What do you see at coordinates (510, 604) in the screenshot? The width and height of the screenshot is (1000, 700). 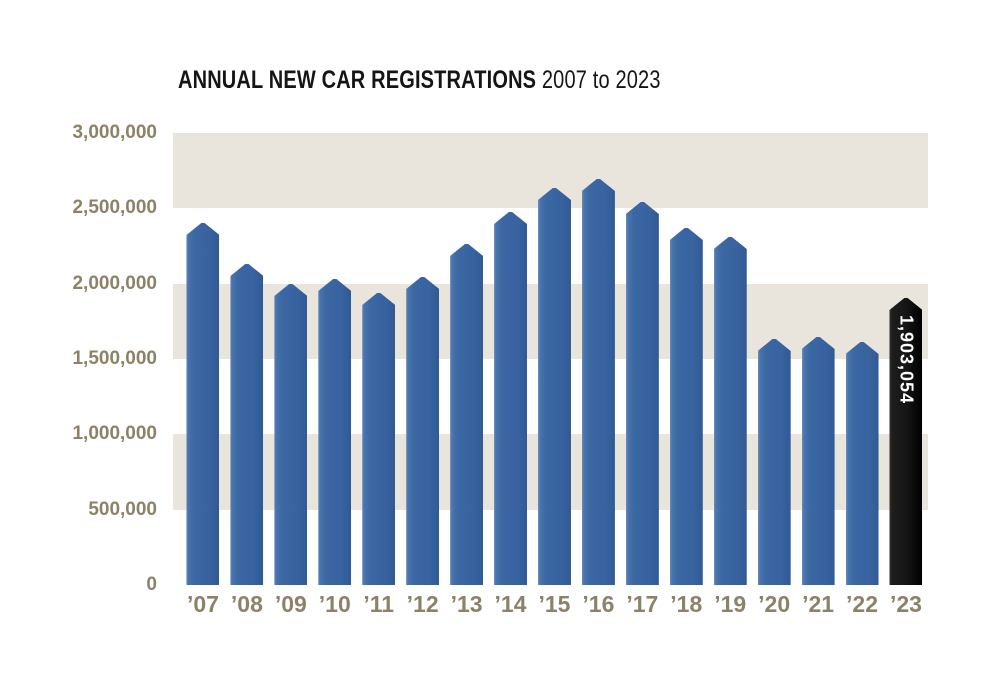 I see `x-tick-label: ’14` at bounding box center [510, 604].